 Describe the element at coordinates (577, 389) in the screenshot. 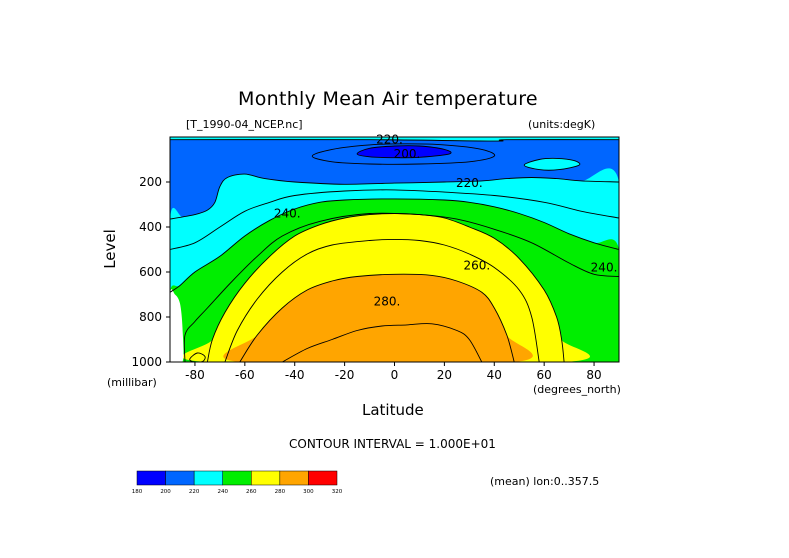

I see `x-axis-units: (degrees_north)` at that location.